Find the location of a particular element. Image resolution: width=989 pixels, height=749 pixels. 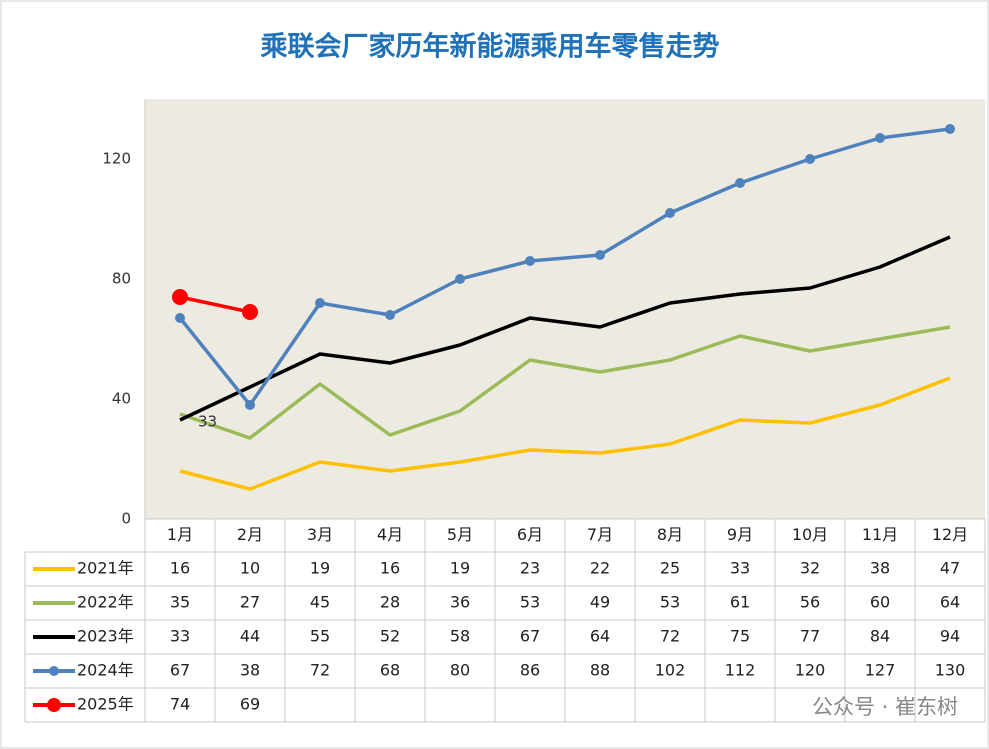

table-value: 127 is located at coordinates (880, 670).